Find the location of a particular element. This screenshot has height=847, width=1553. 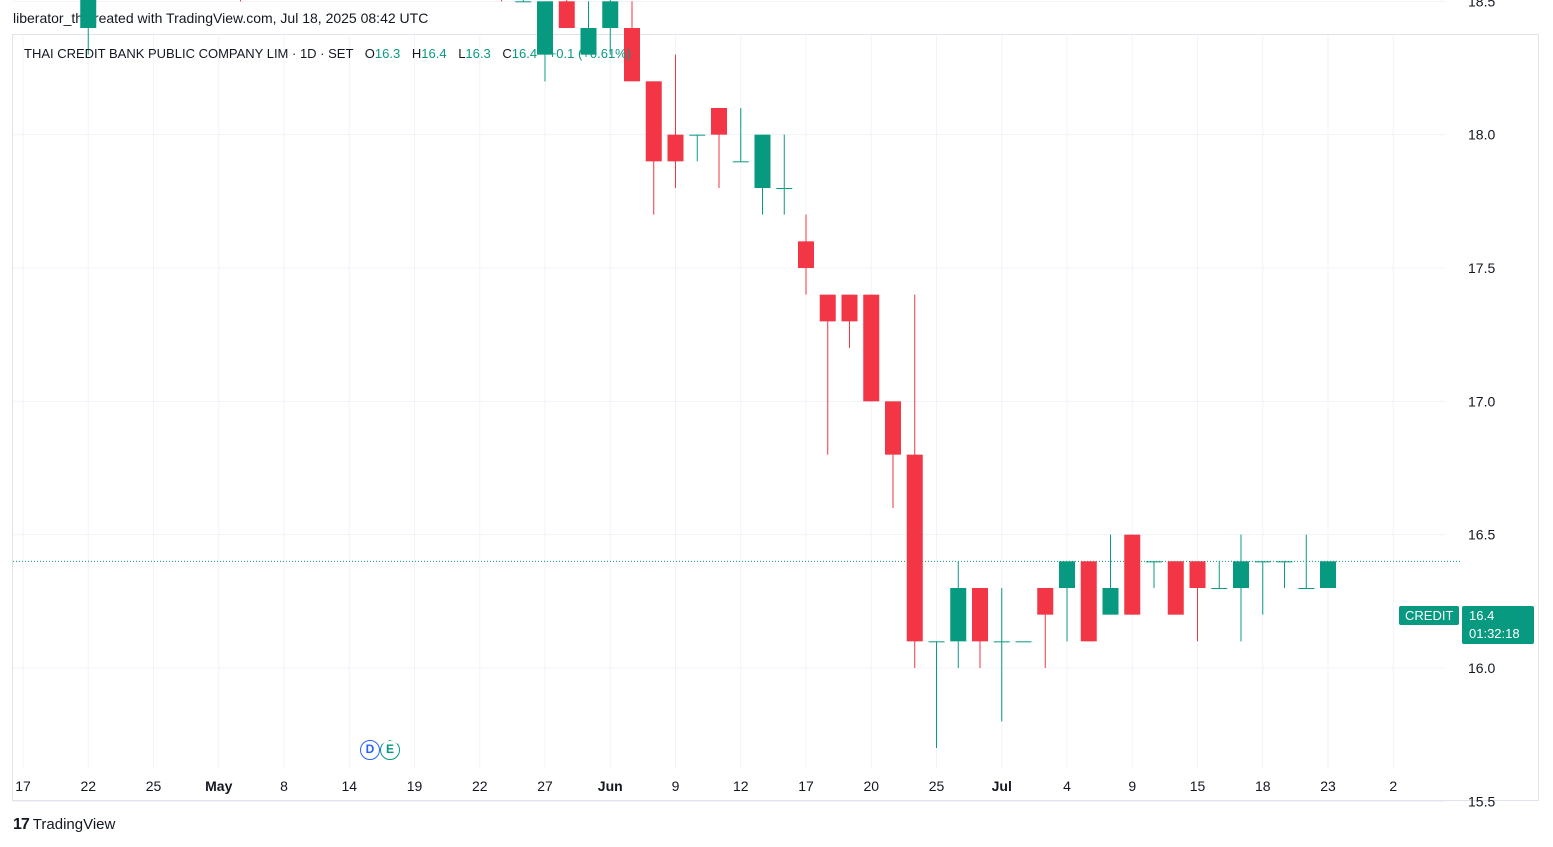

last-price-badge: 16.4 01:32:18 is located at coordinates (1498, 625).